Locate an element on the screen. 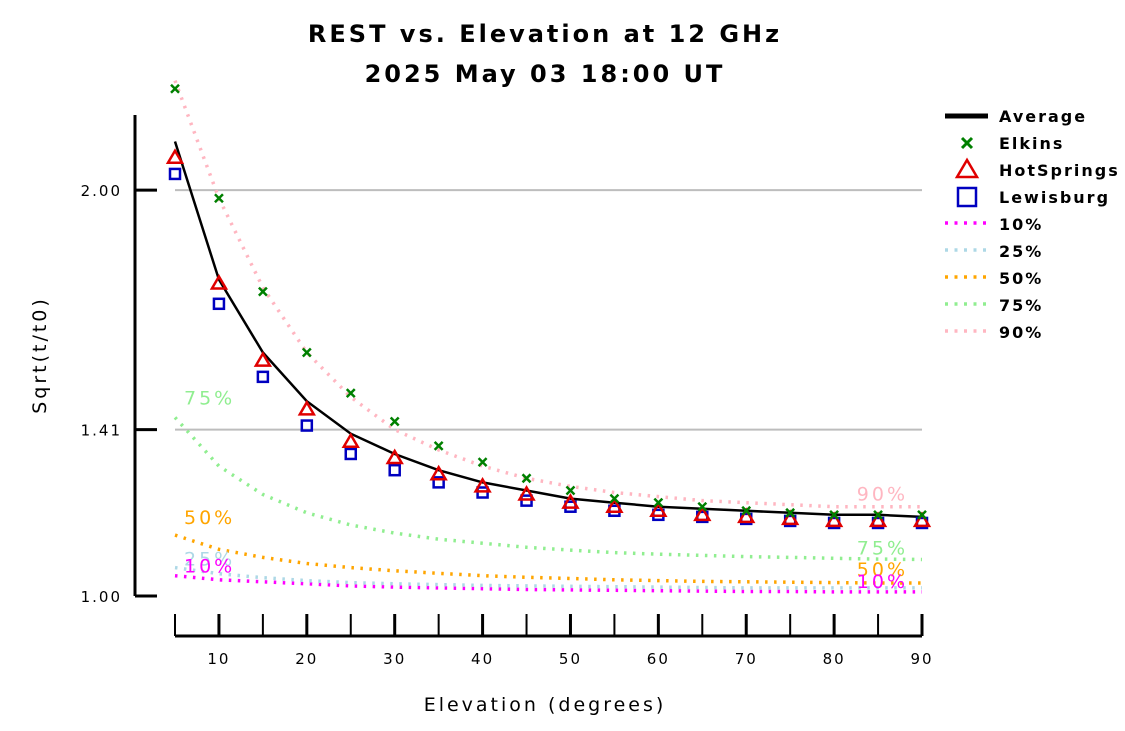 This screenshot has width=1125, height=731. curve-label-6: 50% is located at coordinates (882, 570).